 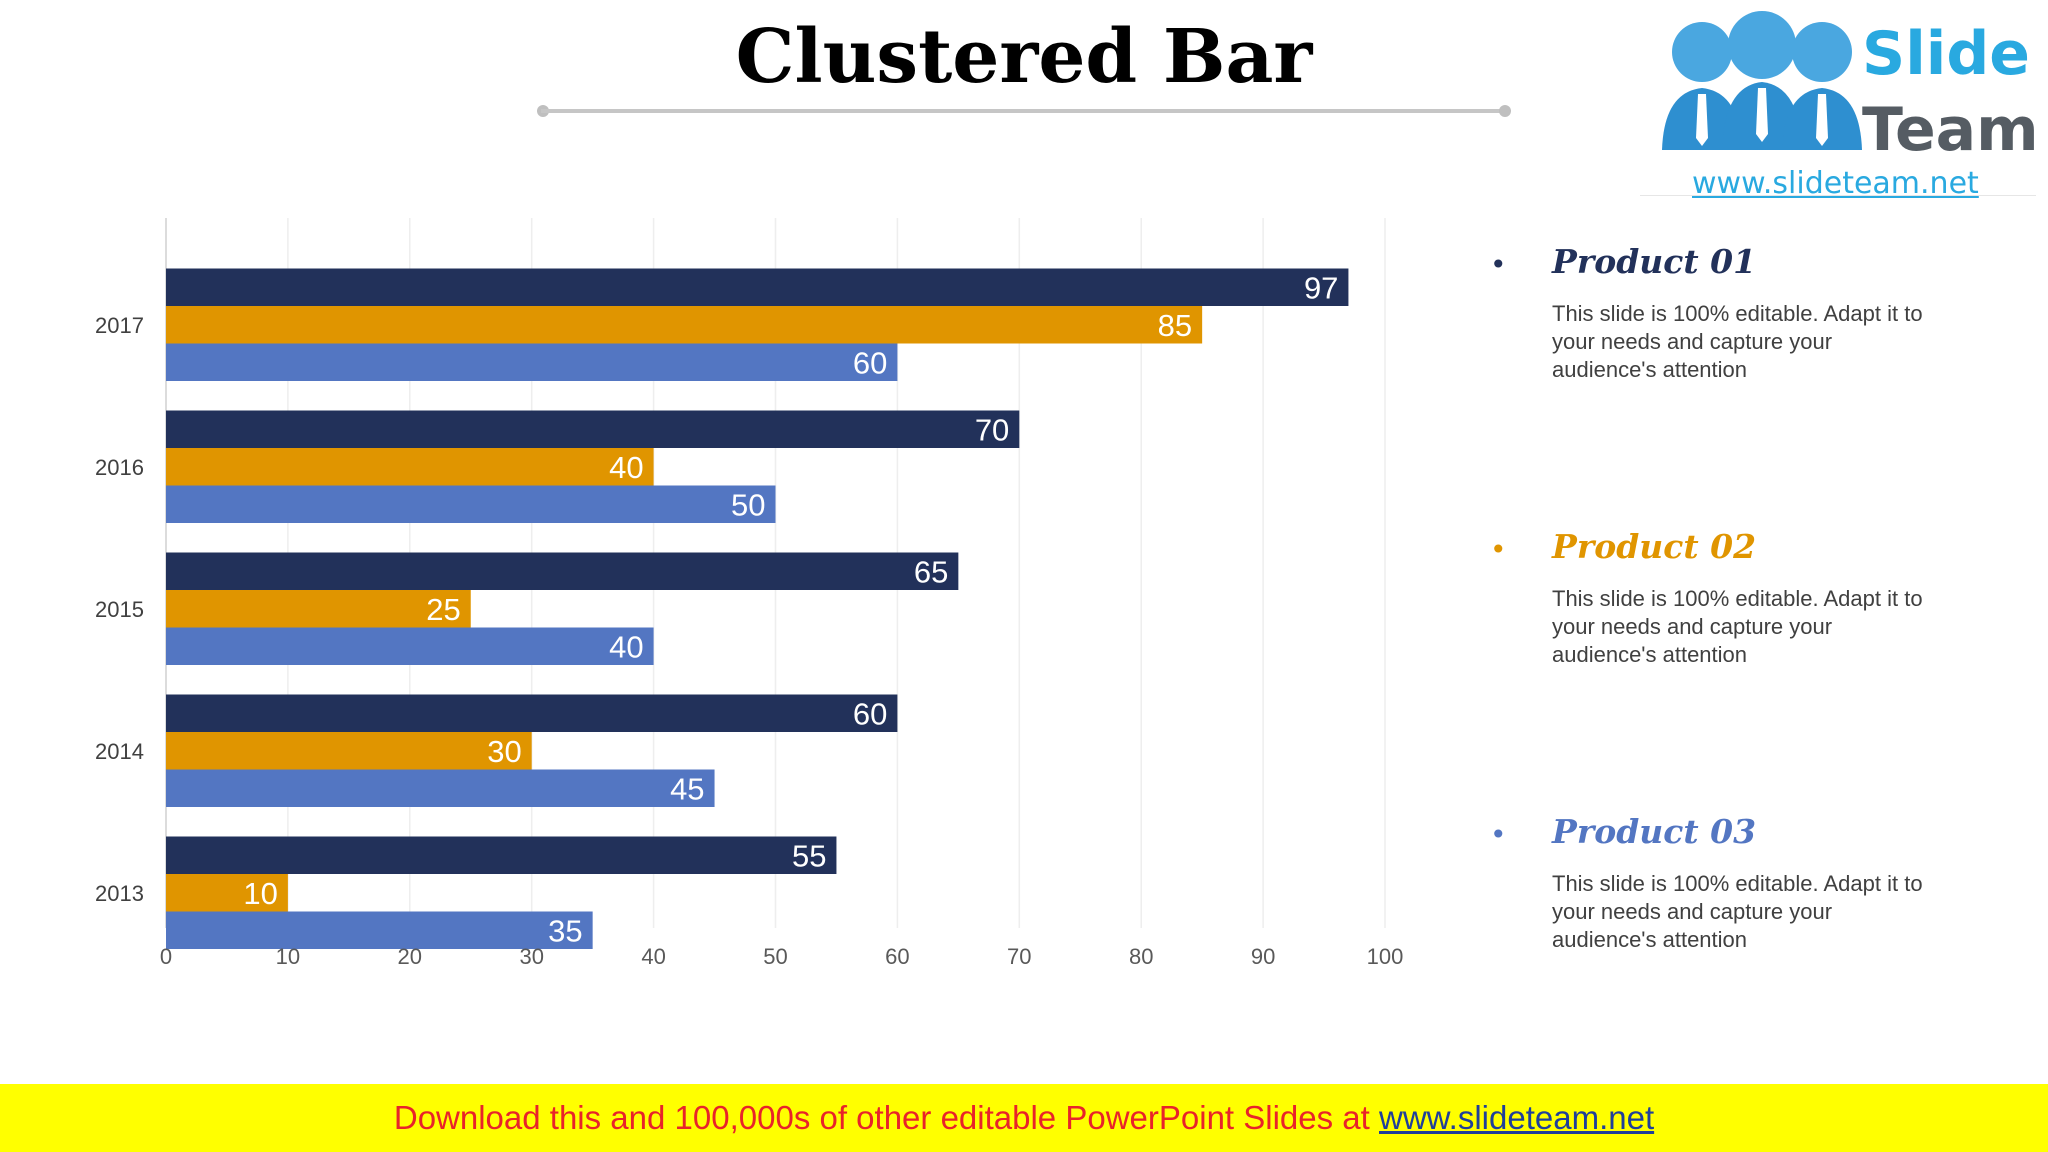 What do you see at coordinates (166, 956) in the screenshot?
I see `x-tick-label: 0` at bounding box center [166, 956].